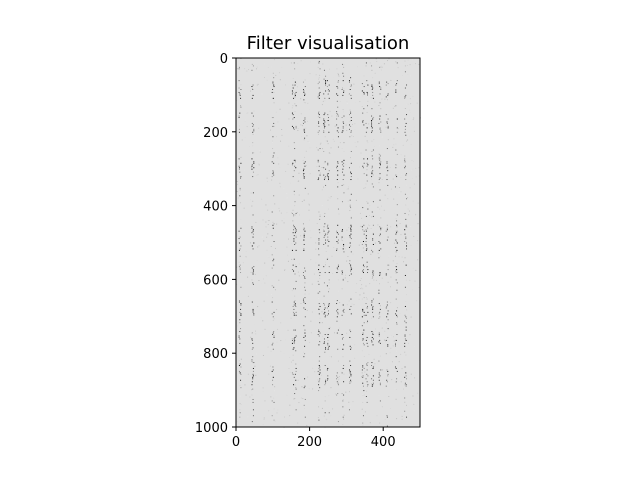 The width and height of the screenshot is (640, 480). What do you see at coordinates (215, 207) in the screenshot?
I see `y-tick-label: 400` at bounding box center [215, 207].